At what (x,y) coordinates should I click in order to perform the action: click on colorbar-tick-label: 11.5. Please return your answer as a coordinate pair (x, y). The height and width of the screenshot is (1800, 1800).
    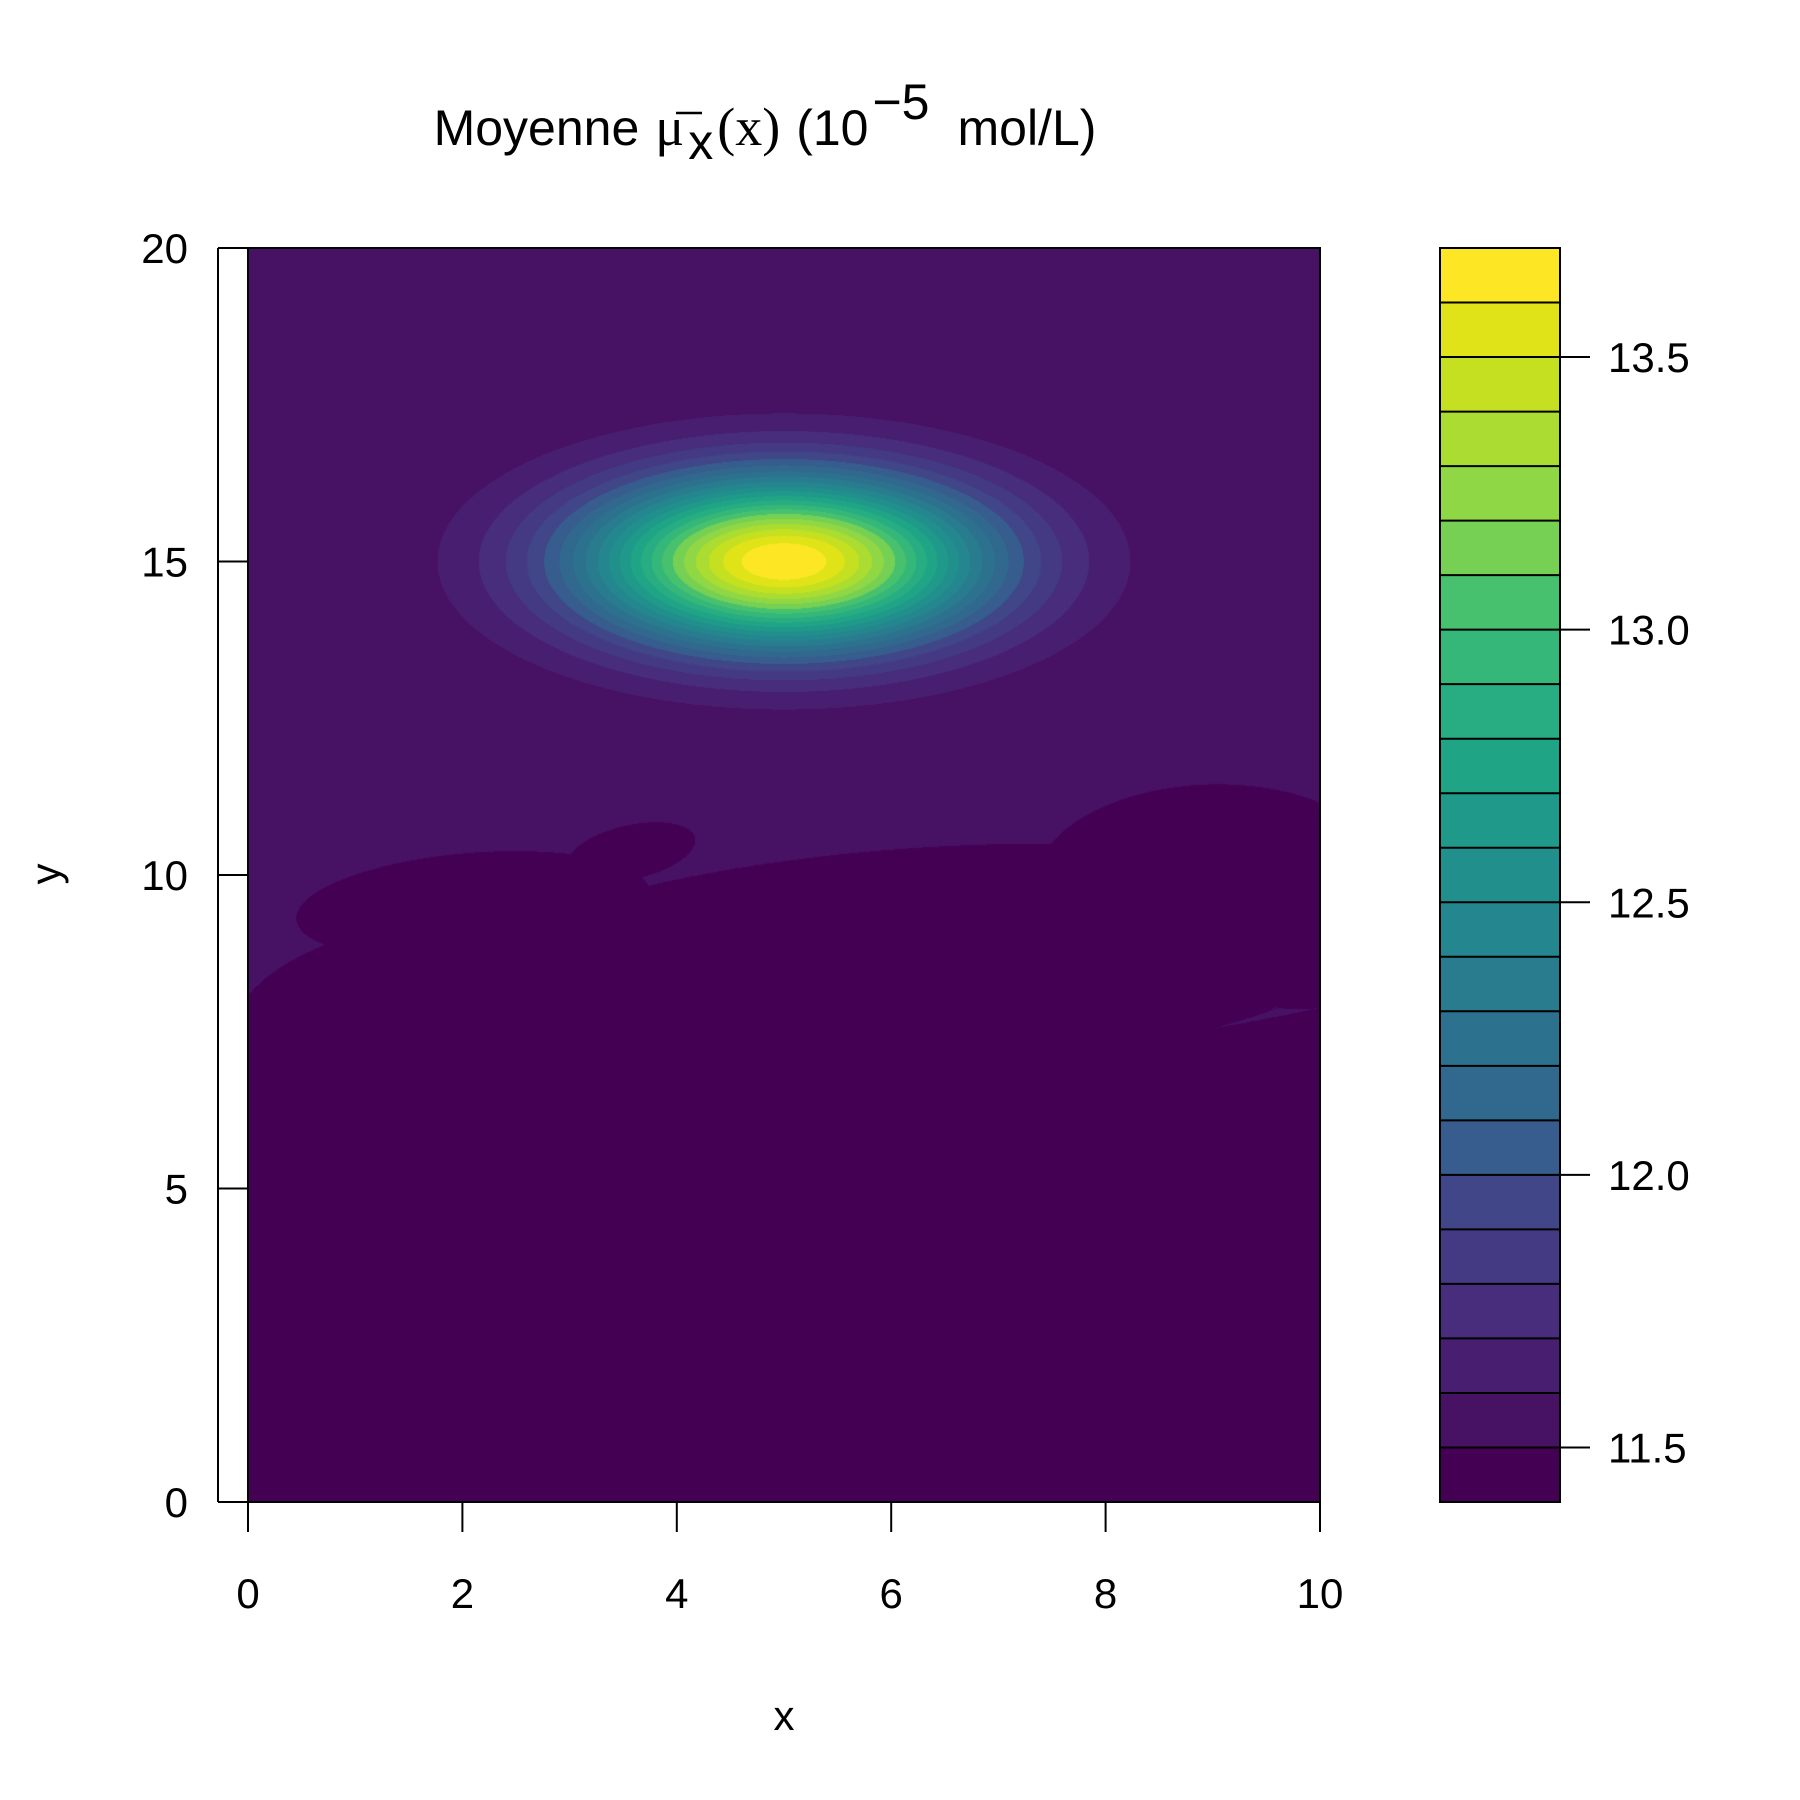
    Looking at the image, I should click on (1647, 1447).